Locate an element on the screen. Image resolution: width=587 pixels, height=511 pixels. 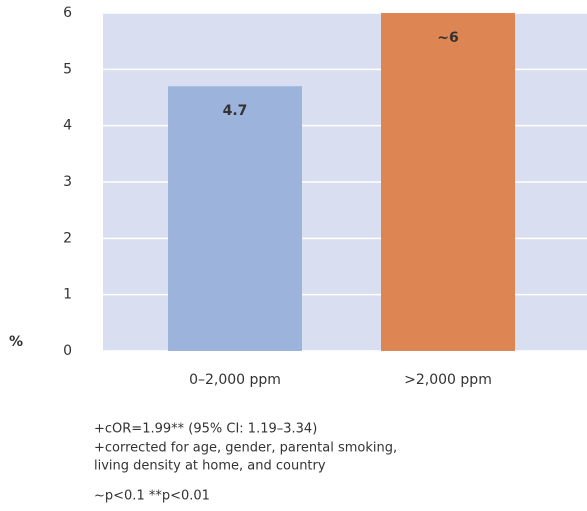
y-tick-label: 4 is located at coordinates (67, 126).